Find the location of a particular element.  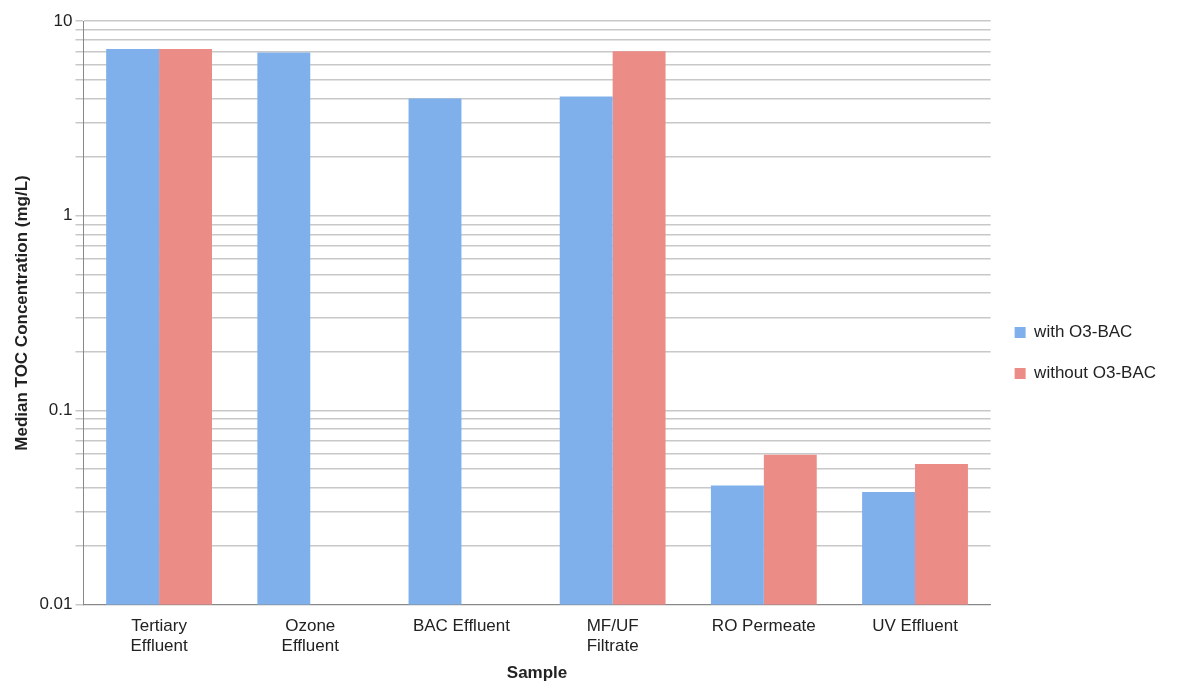

x-tick-label: BAC Effluent is located at coordinates (461, 625).